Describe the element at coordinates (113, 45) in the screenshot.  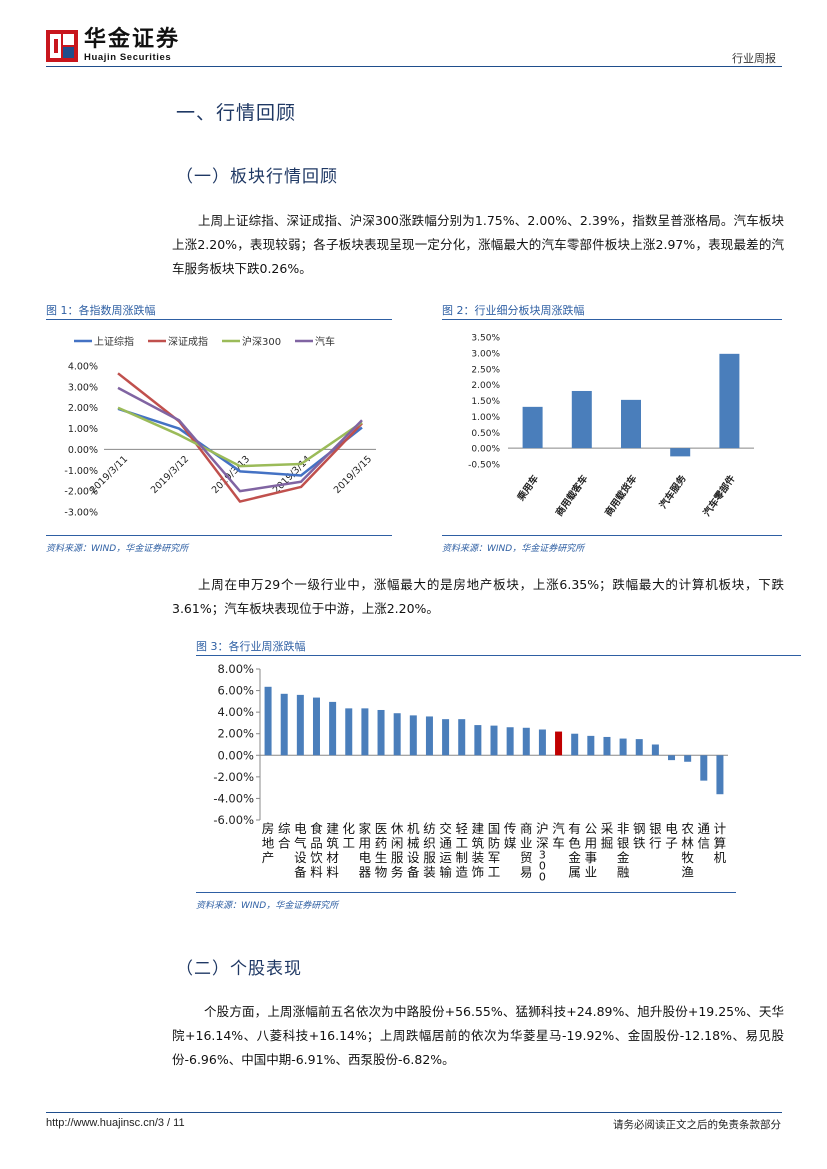
I see `company-logo: 华金证券 Huajin Securities` at that location.